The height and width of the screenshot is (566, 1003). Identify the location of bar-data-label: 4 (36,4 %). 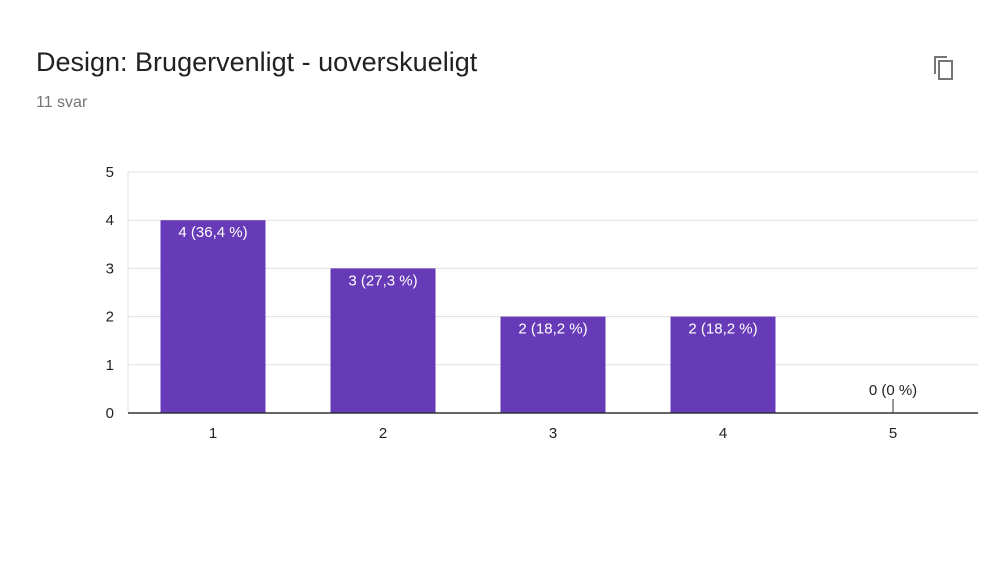
(212, 232).